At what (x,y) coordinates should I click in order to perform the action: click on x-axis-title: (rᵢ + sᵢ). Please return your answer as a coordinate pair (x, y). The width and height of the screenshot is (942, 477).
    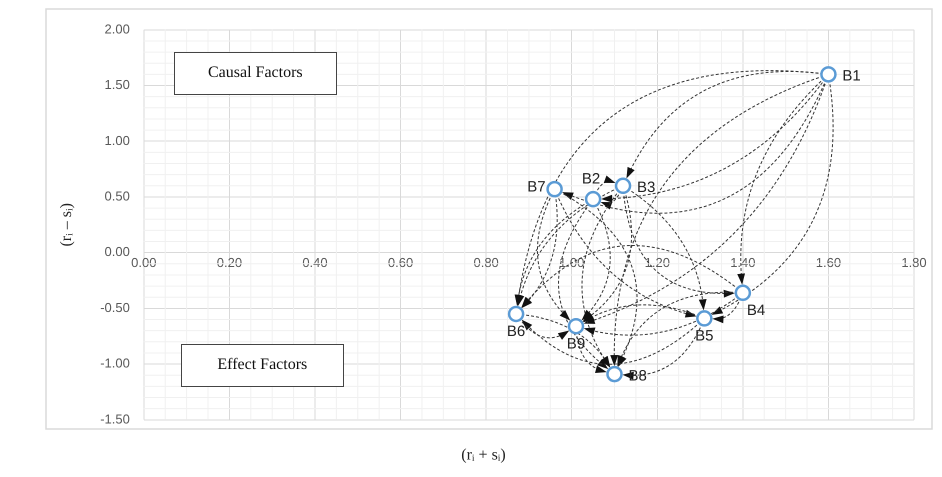
    Looking at the image, I should click on (483, 455).